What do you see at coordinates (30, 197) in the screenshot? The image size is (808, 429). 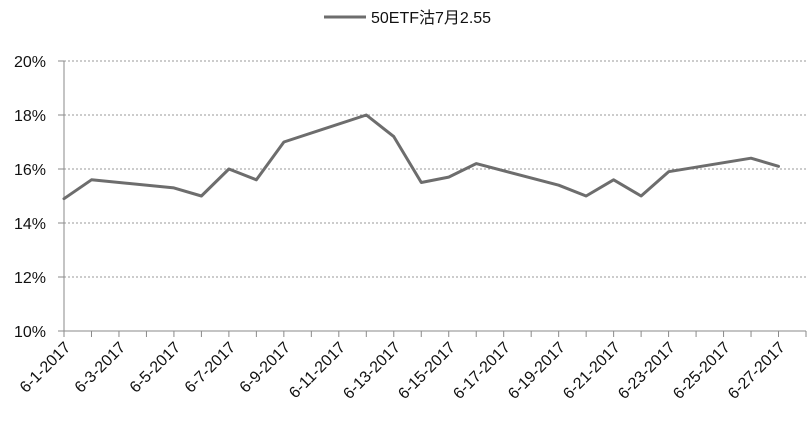 I see `y-axis-tick-labels: 10% 12% 14% 16% 18% 20%` at bounding box center [30, 197].